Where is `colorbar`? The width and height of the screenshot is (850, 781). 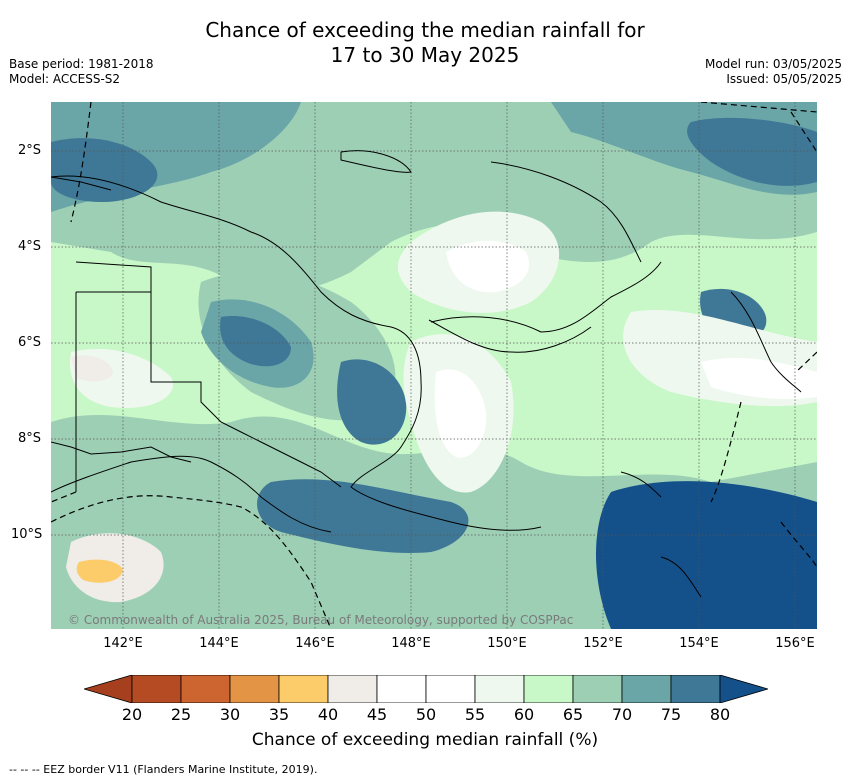
colorbar is located at coordinates (426, 689).